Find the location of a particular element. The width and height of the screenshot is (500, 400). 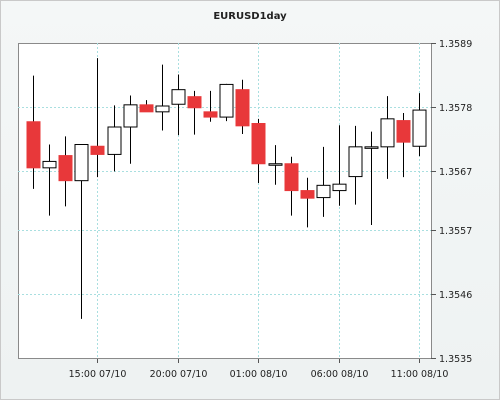

chart-title: EURUSD1day is located at coordinates (250, 16).